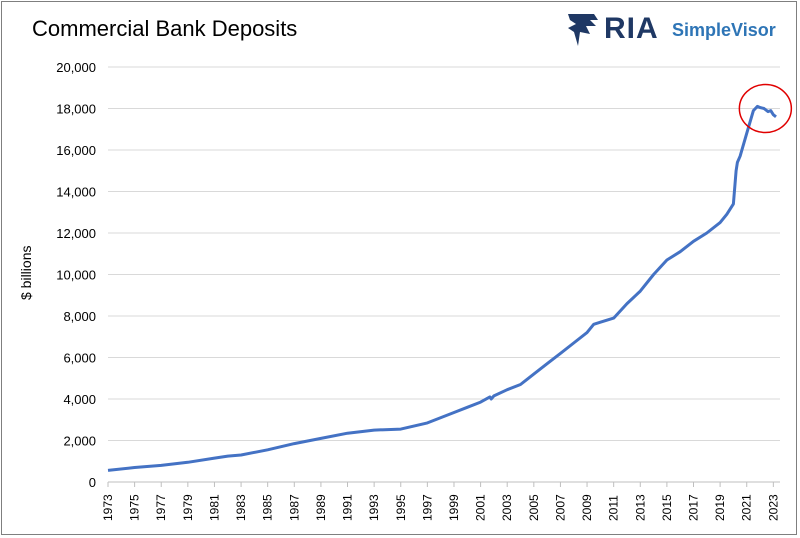  I want to click on y-tick-label: 14,000, so click(76, 192).